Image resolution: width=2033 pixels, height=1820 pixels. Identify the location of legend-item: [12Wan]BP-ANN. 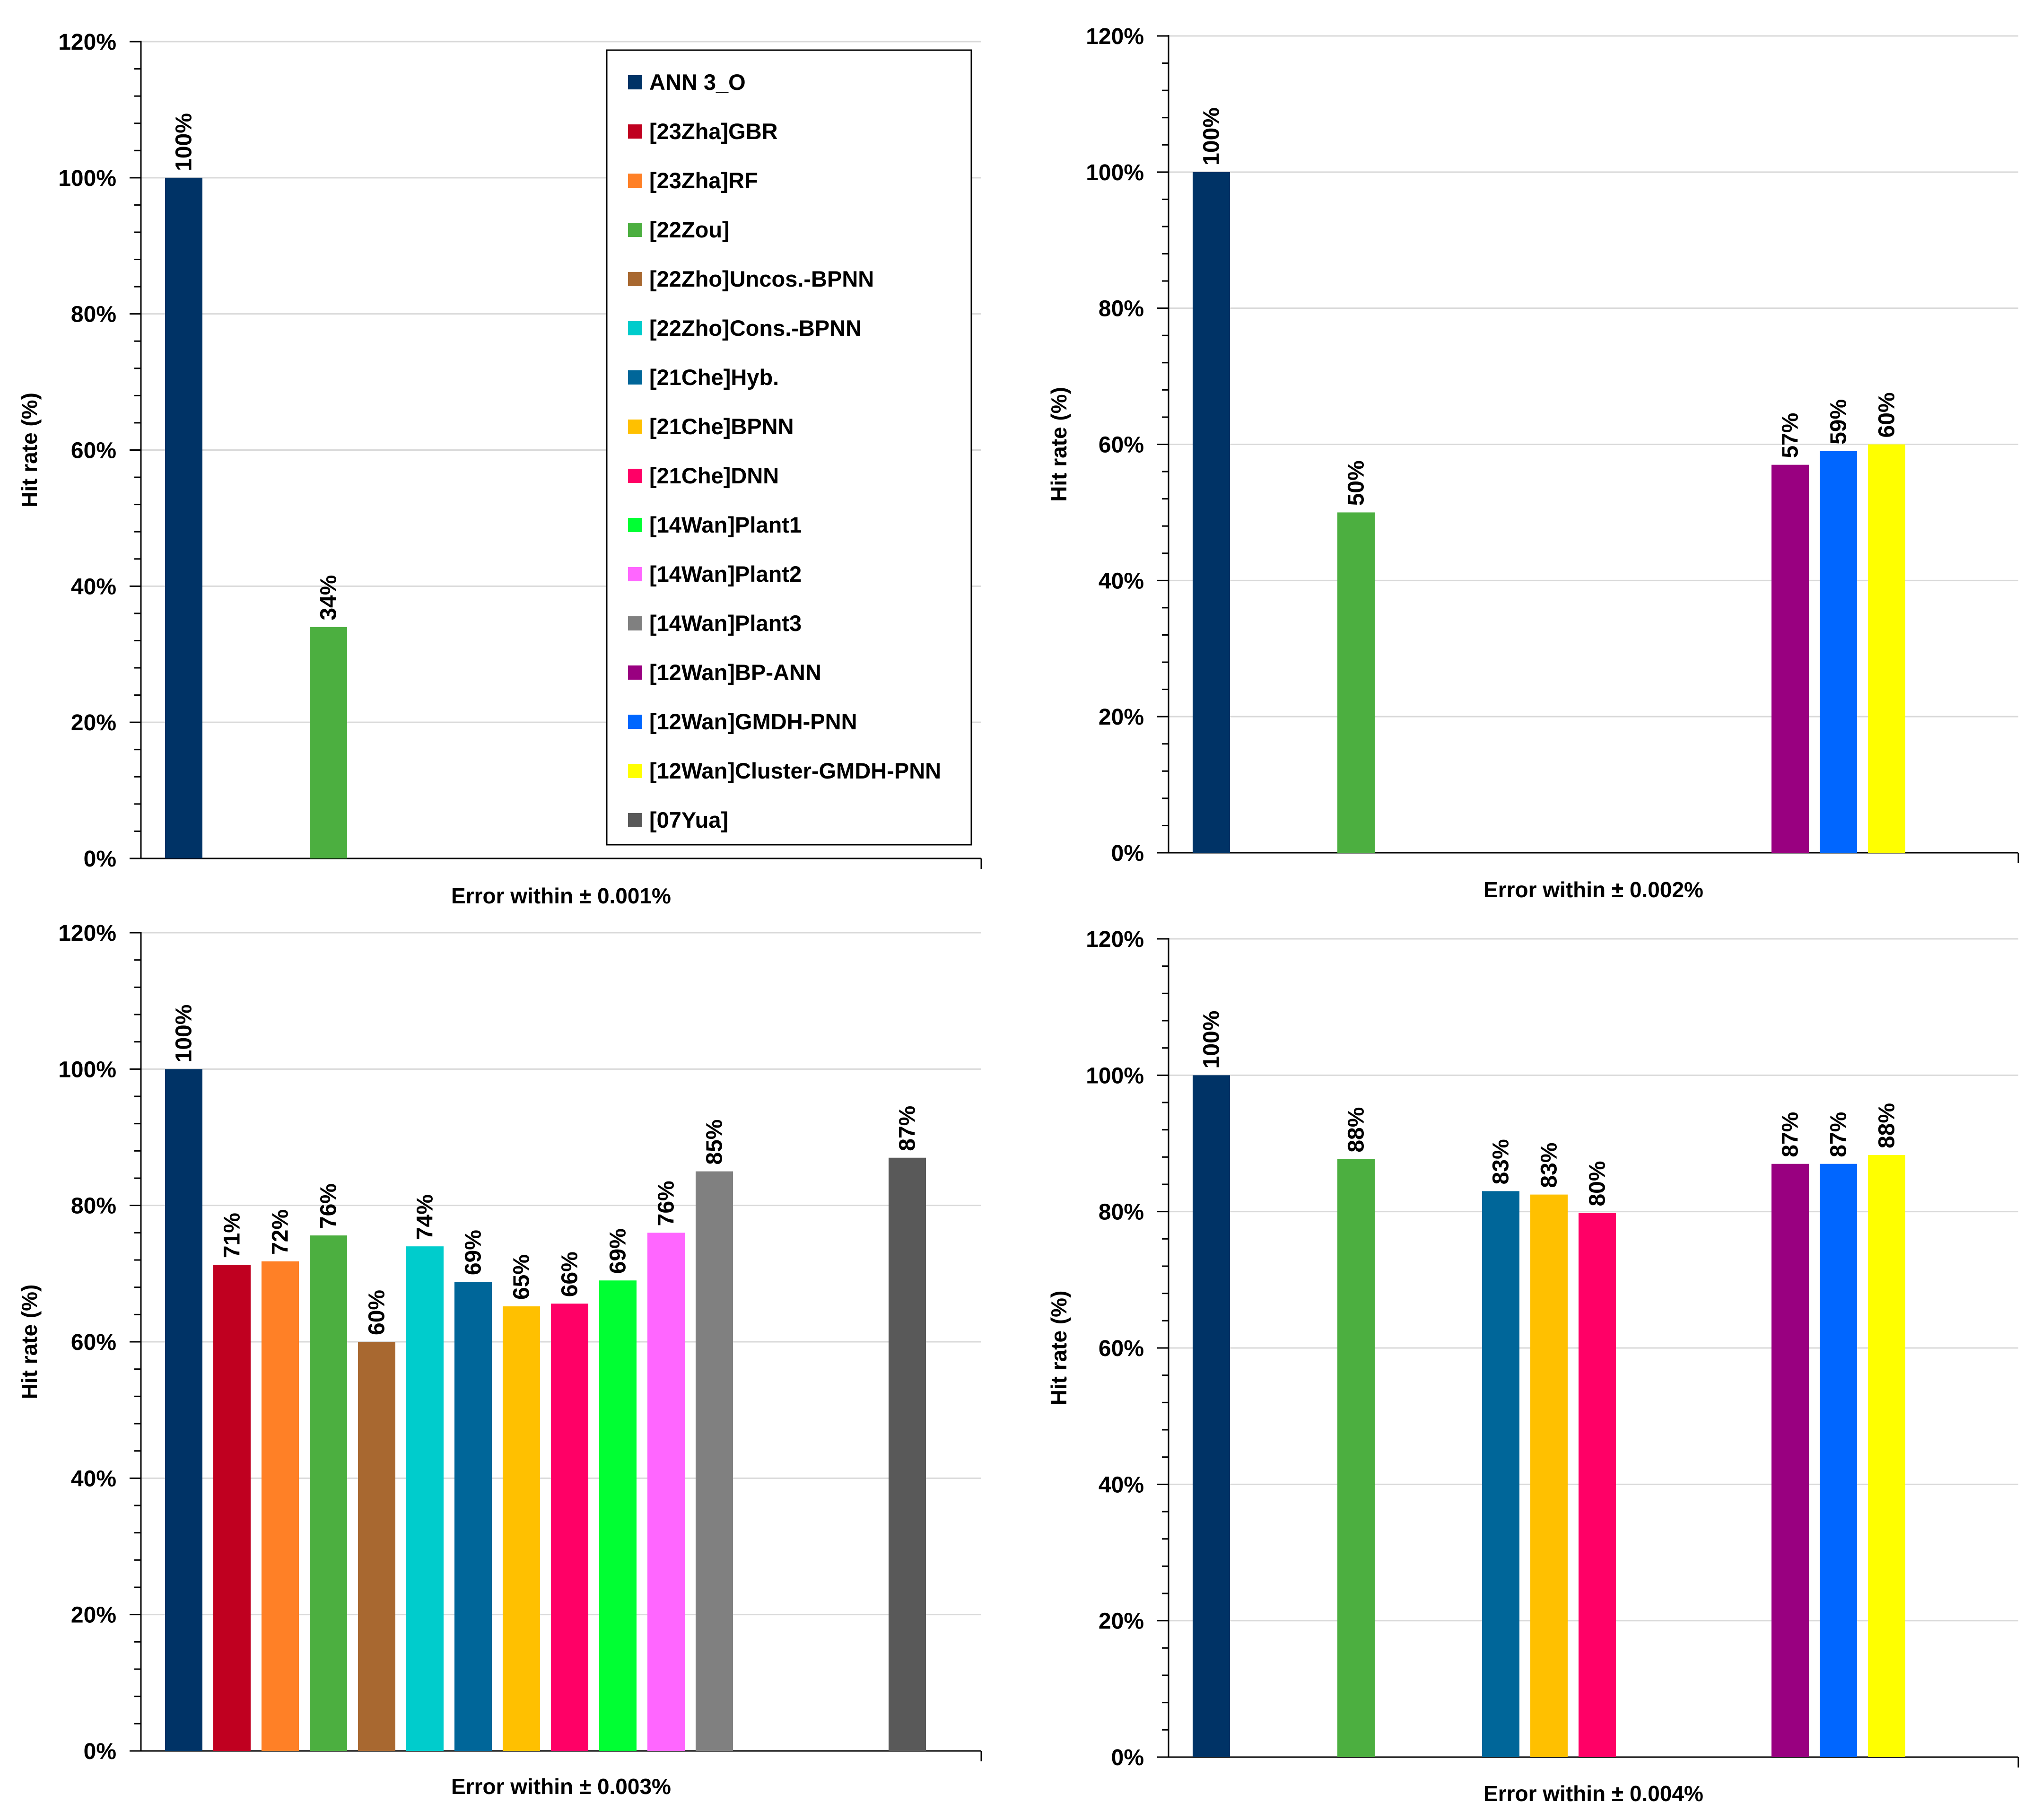
(724, 672).